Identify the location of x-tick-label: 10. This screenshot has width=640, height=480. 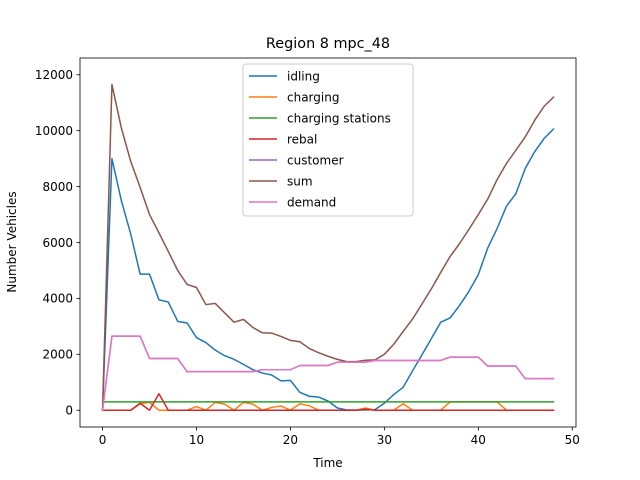
(196, 440).